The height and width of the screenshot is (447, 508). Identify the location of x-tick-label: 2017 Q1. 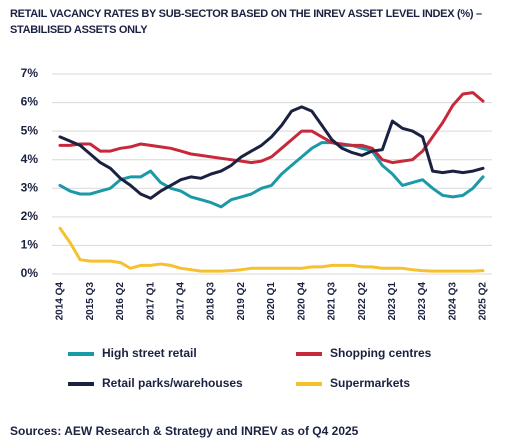
(150, 301).